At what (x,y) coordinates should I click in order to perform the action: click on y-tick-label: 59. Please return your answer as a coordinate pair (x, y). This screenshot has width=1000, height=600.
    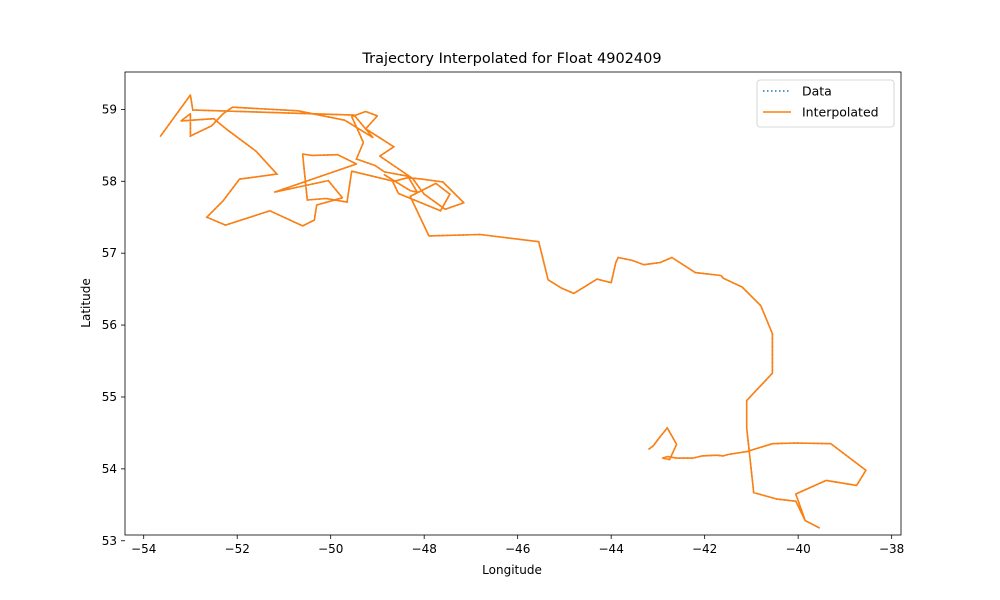
    Looking at the image, I should click on (109, 109).